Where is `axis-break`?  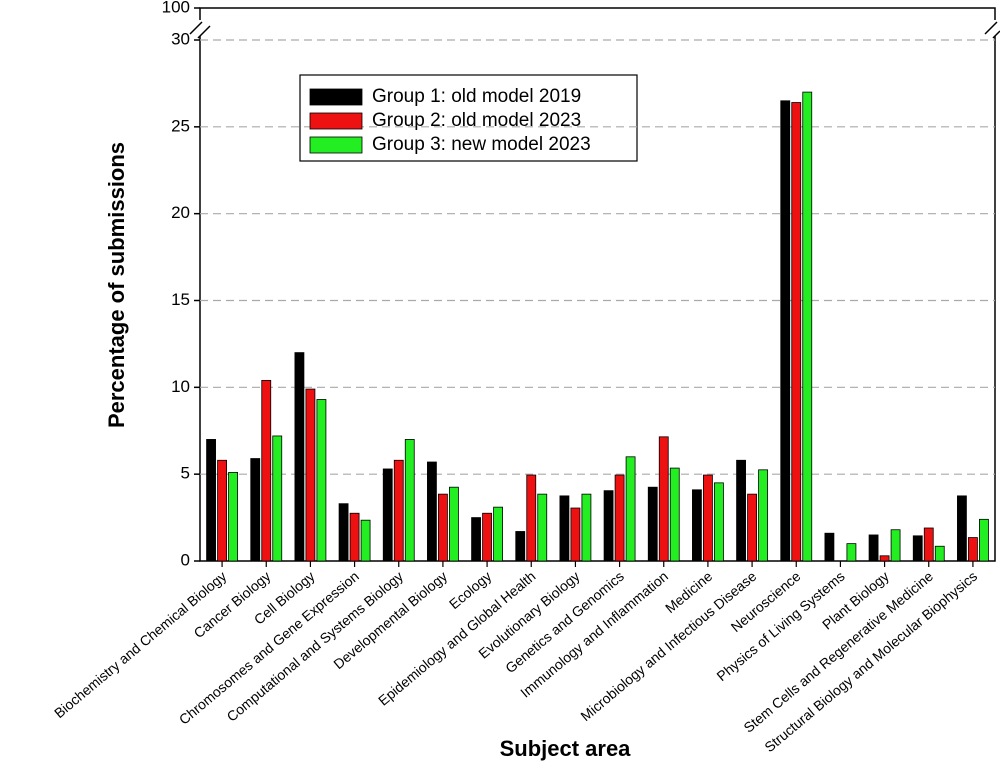 axis-break is located at coordinates (594, 29).